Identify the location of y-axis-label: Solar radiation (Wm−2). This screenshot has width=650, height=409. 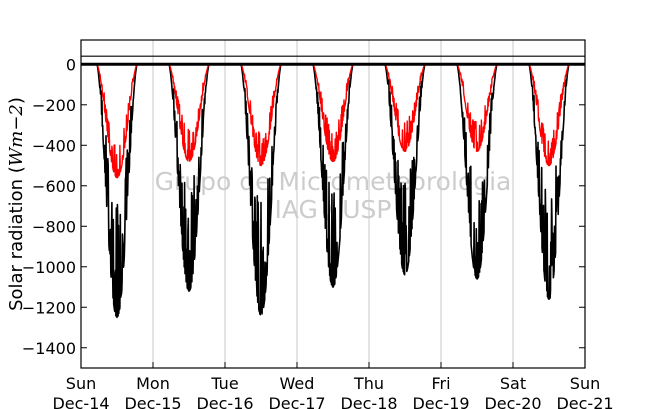
(16, 204).